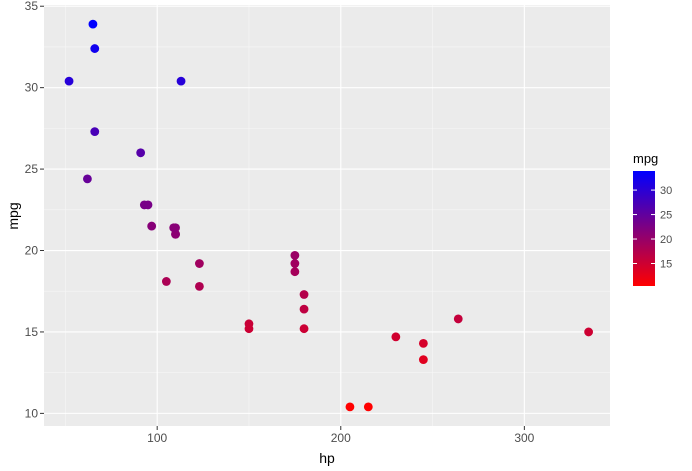  What do you see at coordinates (32, 6) in the screenshot?
I see `y-tick-label: 35` at bounding box center [32, 6].